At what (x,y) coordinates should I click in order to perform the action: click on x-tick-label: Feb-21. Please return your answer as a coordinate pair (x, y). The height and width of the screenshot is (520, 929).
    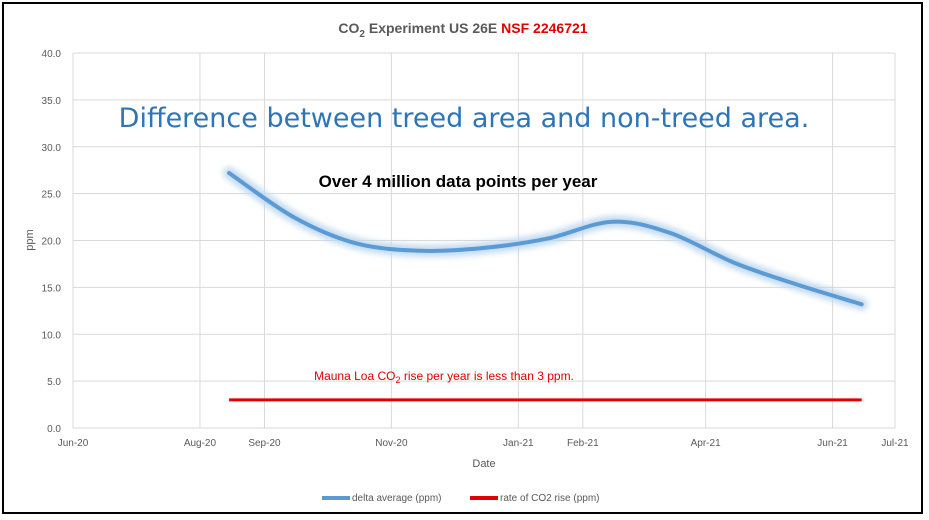
    Looking at the image, I should click on (583, 443).